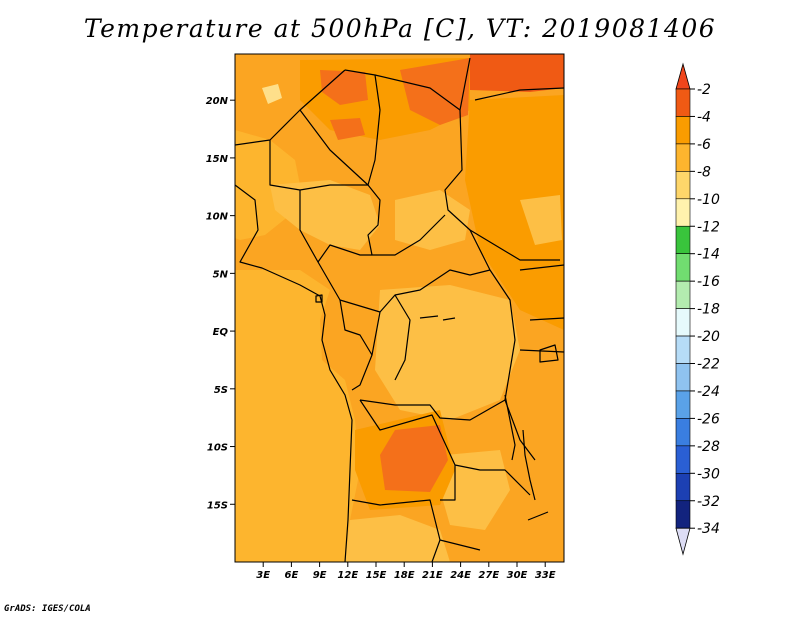 Image resolution: width=800 pixels, height=618 pixels. Describe the element at coordinates (545, 575) in the screenshot. I see `x-tick-label: 33E` at that location.